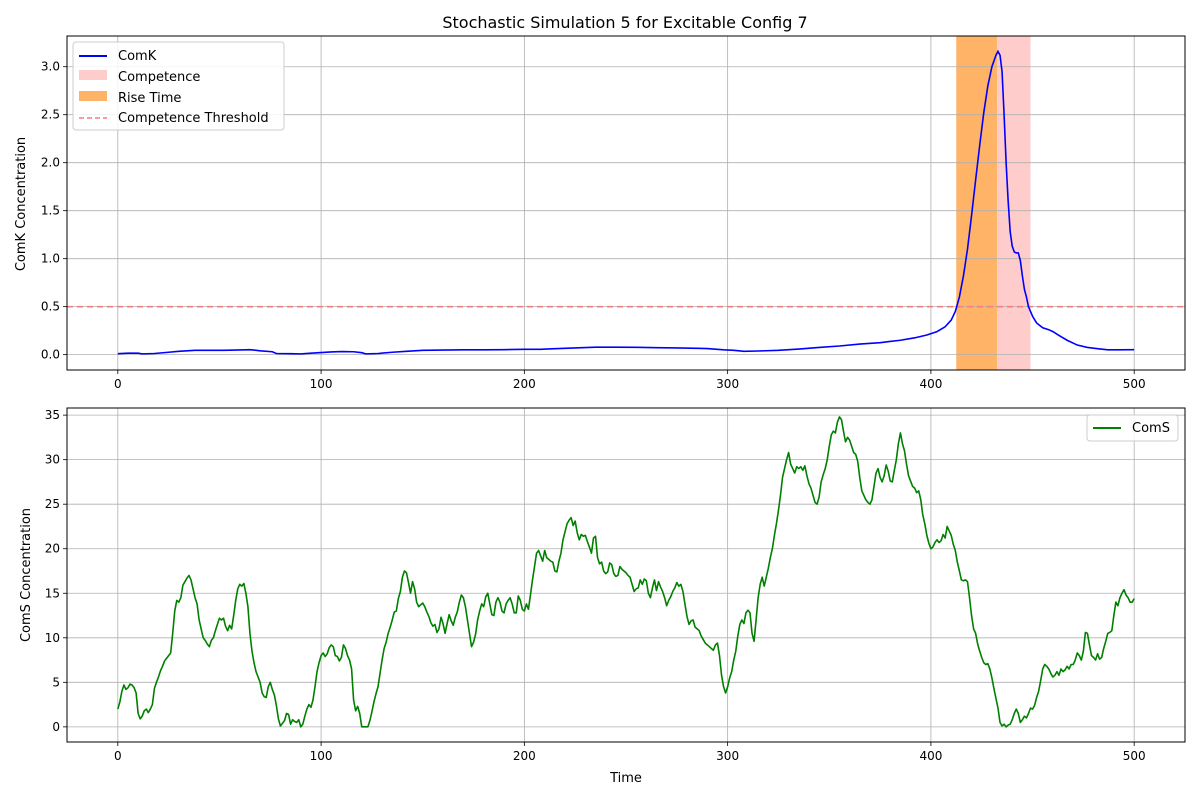 This screenshot has width=1200, height=800. What do you see at coordinates (52, 504) in the screenshot?
I see `coms-y-tick-label: 25` at bounding box center [52, 504].